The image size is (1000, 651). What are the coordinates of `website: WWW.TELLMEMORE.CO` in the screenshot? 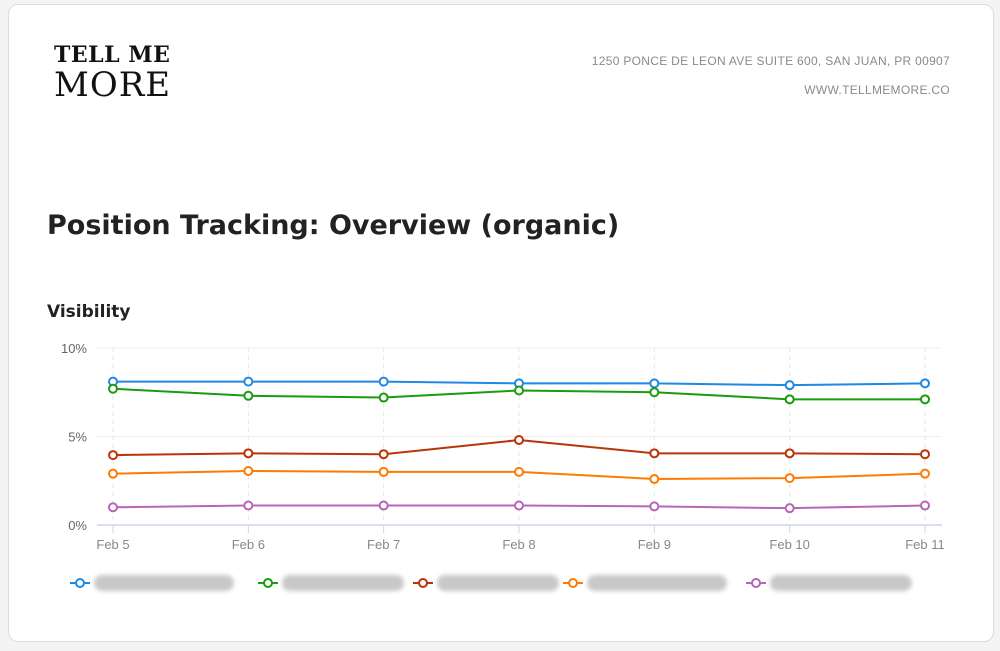 It's located at (877, 90).